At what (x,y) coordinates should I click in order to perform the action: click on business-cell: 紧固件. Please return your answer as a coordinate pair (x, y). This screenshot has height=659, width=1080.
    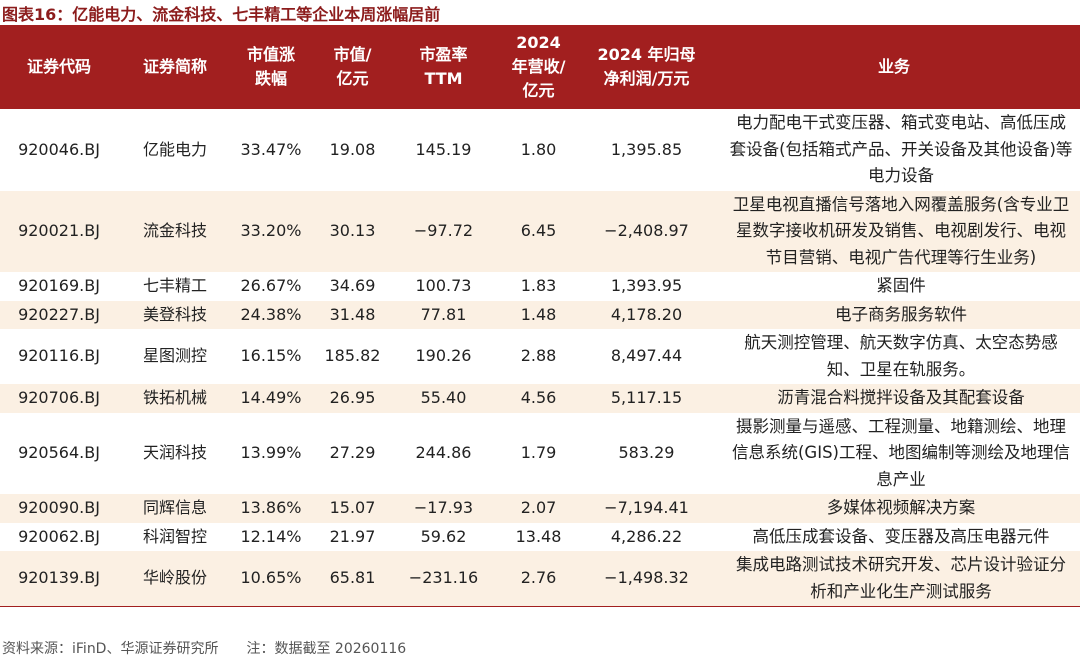
    Looking at the image, I should click on (901, 285).